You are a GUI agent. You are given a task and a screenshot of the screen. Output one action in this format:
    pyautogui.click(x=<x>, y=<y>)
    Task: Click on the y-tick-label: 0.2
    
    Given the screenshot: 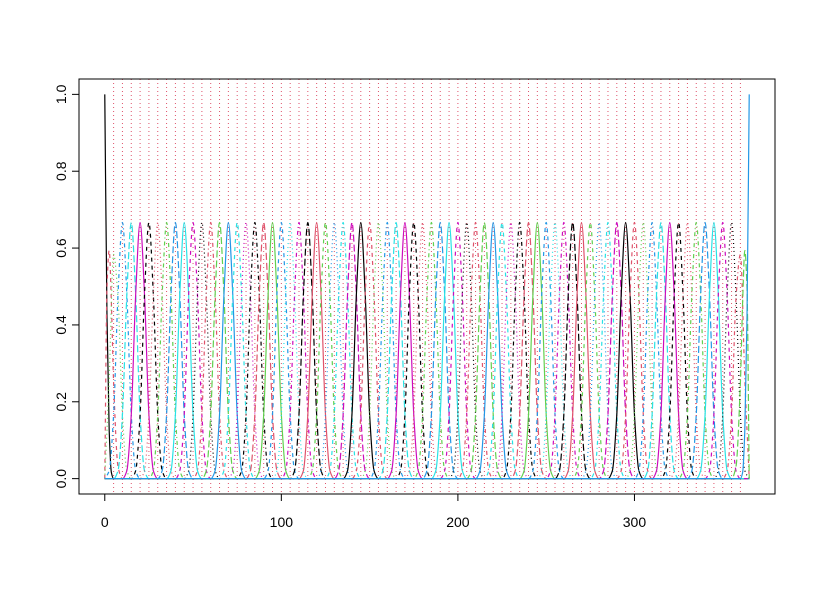 What is the action you would take?
    pyautogui.click(x=61, y=402)
    